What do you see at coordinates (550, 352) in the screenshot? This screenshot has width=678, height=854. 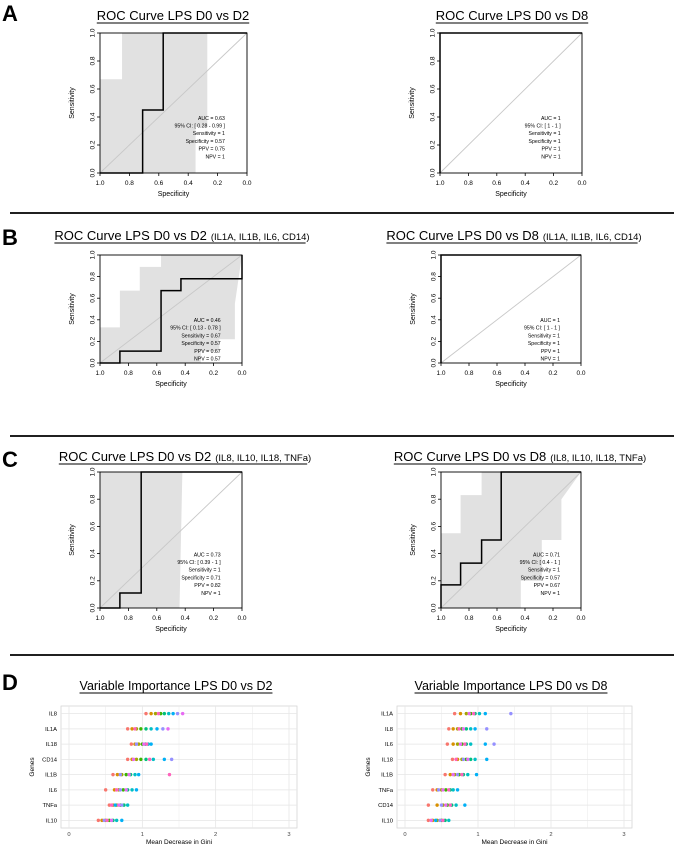 I see `stat-line: PPV = 1` at bounding box center [550, 352].